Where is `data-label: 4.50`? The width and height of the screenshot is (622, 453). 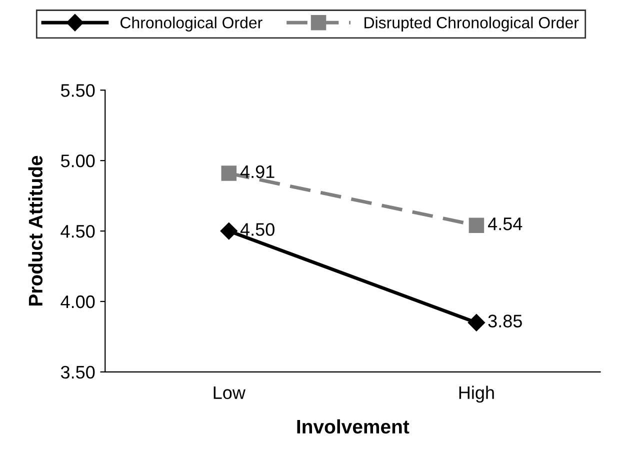 data-label: 4.50 is located at coordinates (257, 229).